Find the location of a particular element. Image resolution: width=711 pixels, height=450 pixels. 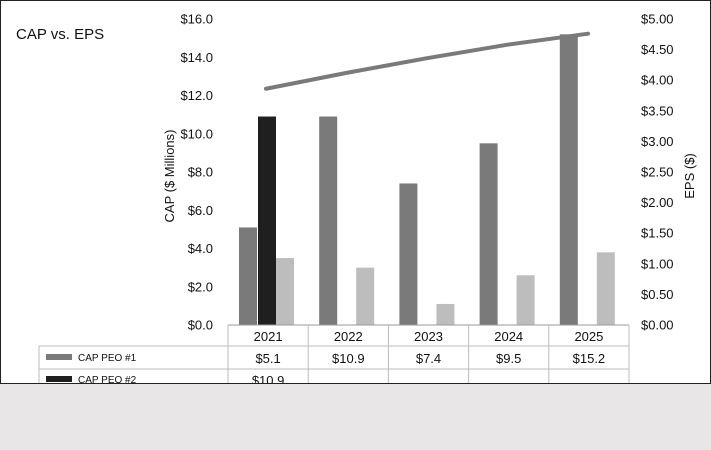

eps-line-layer is located at coordinates (427, 61).